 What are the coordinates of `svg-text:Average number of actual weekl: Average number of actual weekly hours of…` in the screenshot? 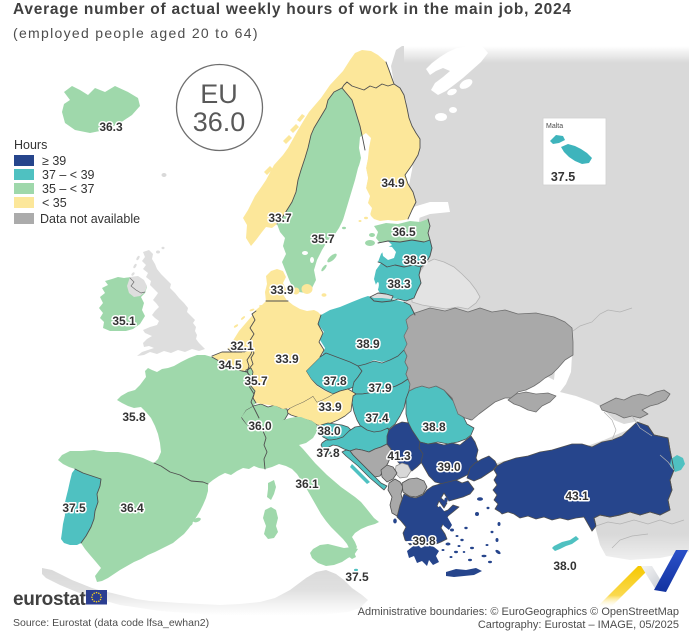 It's located at (292, 9).